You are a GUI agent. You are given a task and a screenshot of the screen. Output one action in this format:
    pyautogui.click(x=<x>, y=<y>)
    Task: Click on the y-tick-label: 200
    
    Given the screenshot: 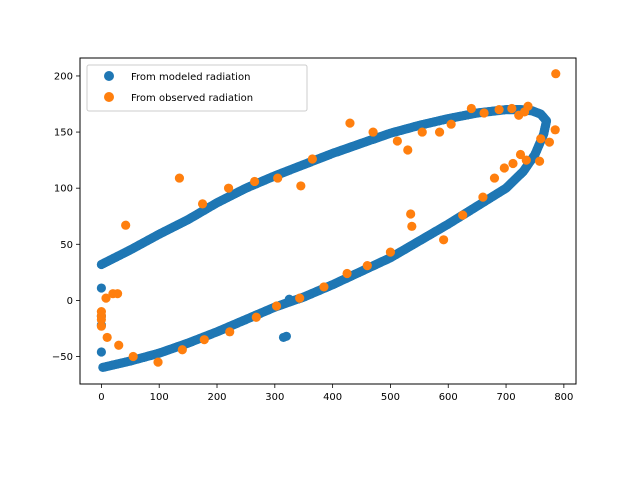 What is the action you would take?
    pyautogui.click(x=63, y=76)
    